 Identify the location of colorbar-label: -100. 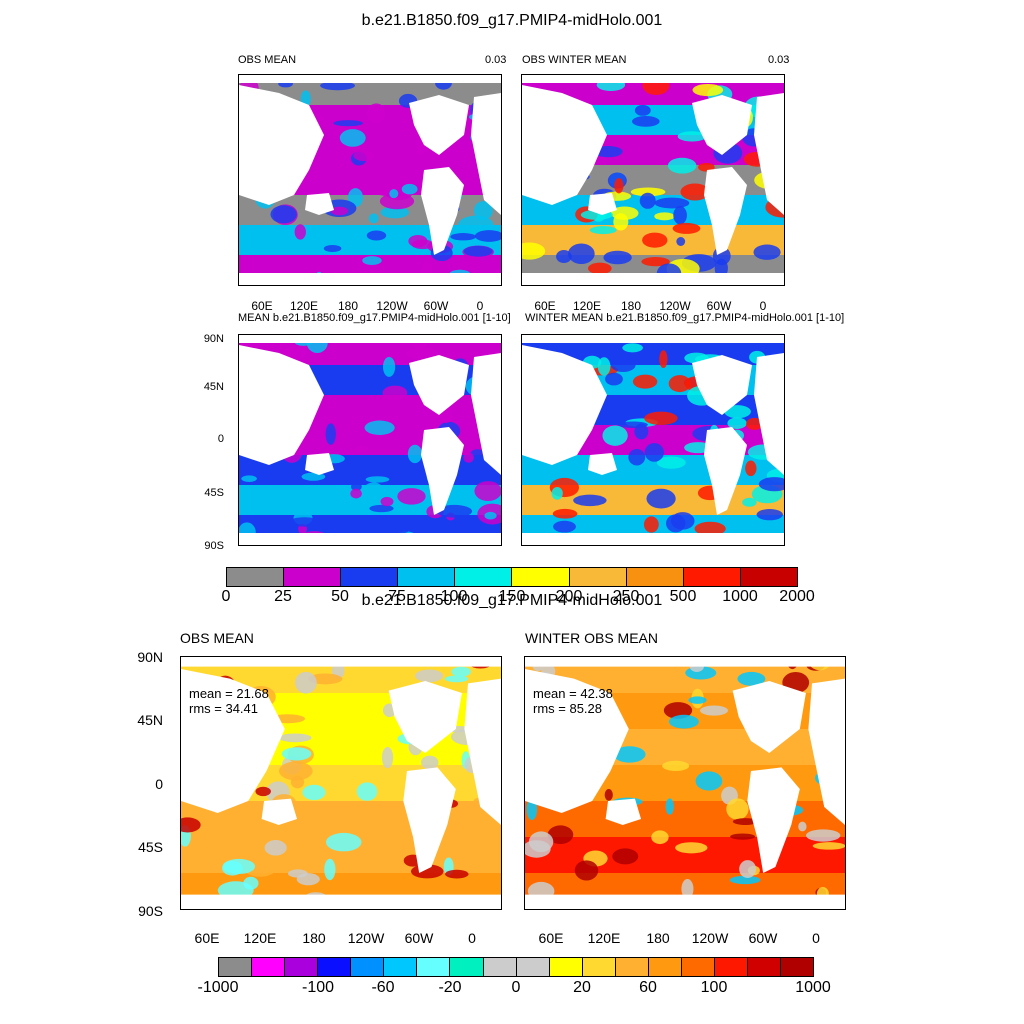
(318, 987).